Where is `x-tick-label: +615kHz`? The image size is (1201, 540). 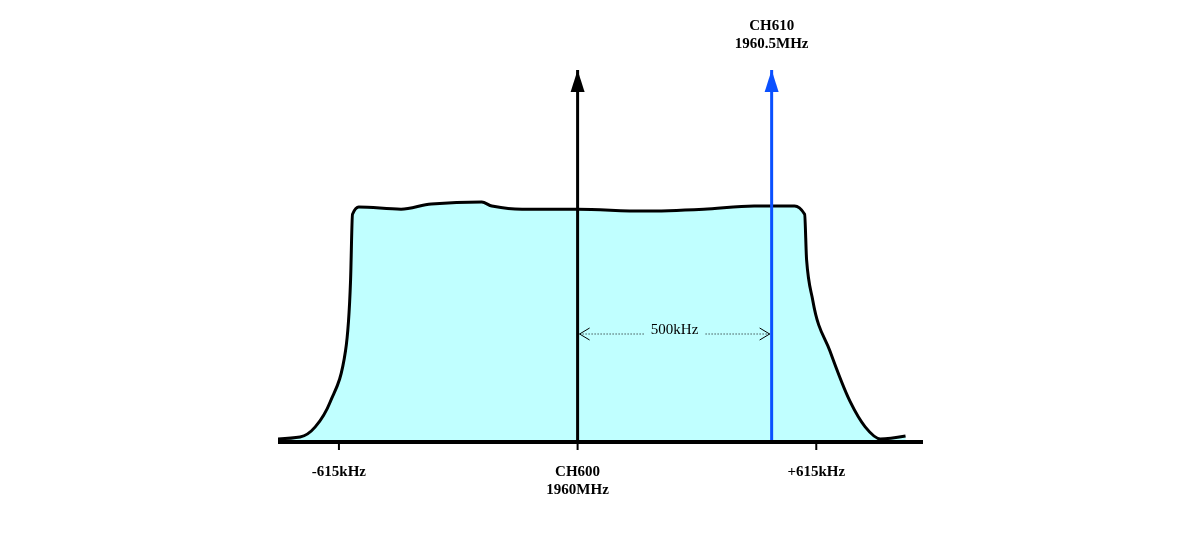 x-tick-label: +615kHz is located at coordinates (816, 471).